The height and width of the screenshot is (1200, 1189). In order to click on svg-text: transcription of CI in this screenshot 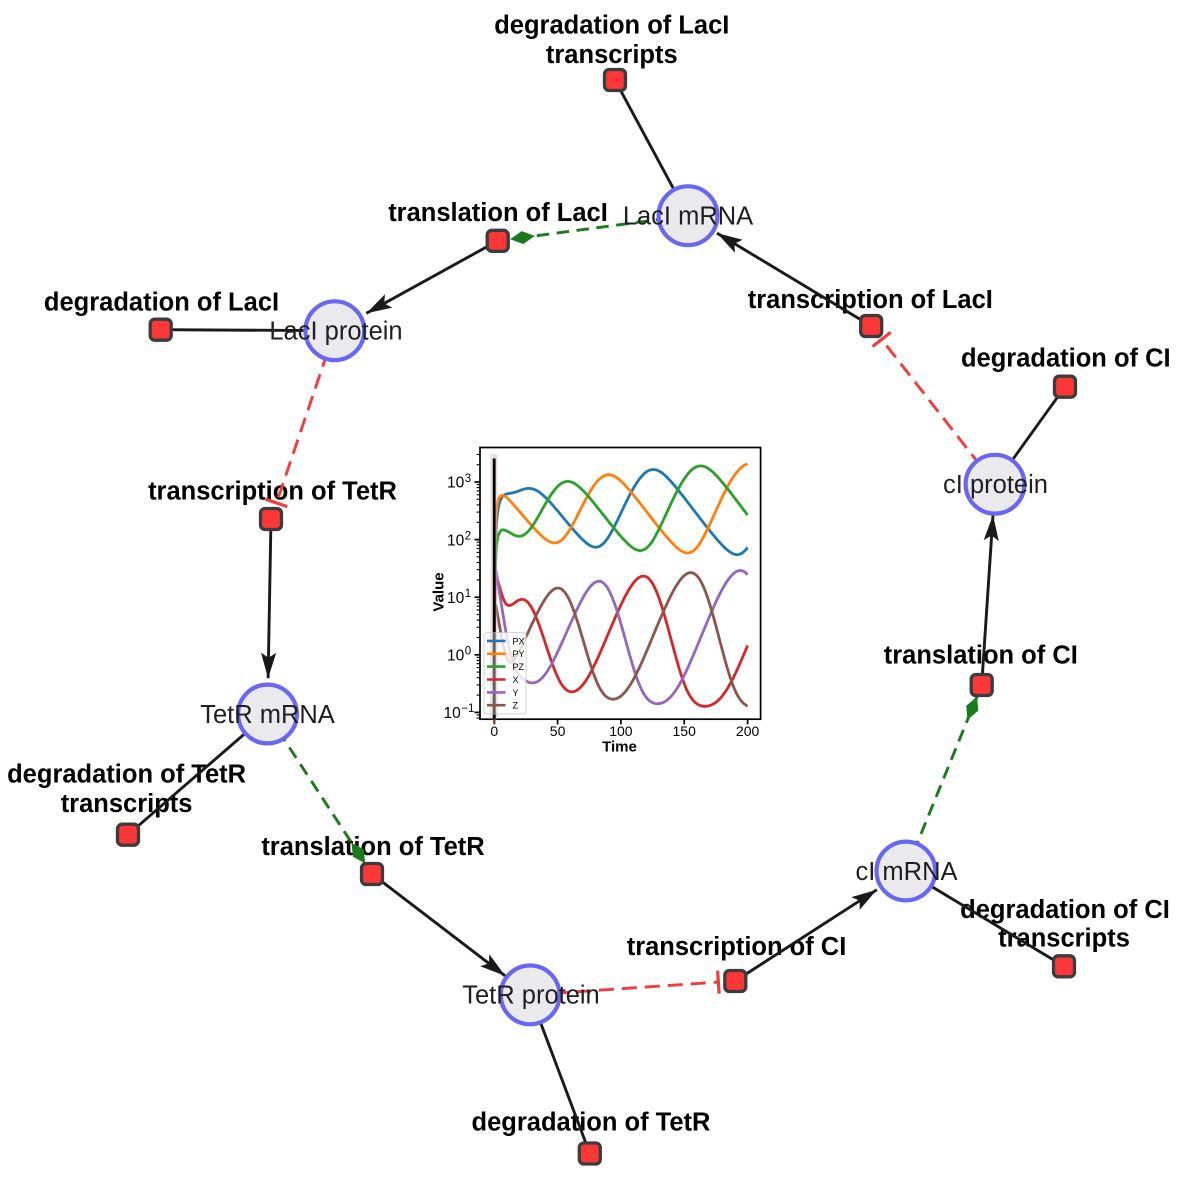, I will do `click(737, 947)`.